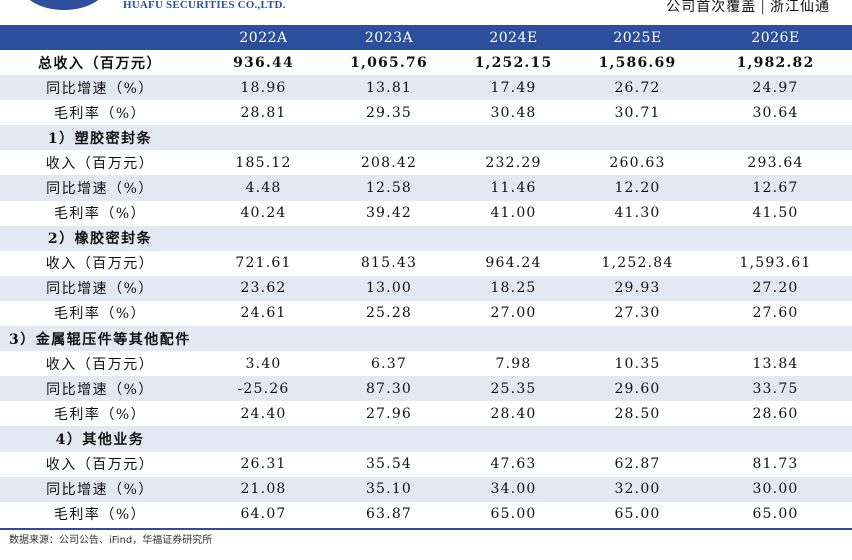 The image size is (852, 560). Describe the element at coordinates (426, 389) in the screenshot. I see `table-row: 同比增速（%） -25.26 87.30 25.35 29.60 33.75` at that location.